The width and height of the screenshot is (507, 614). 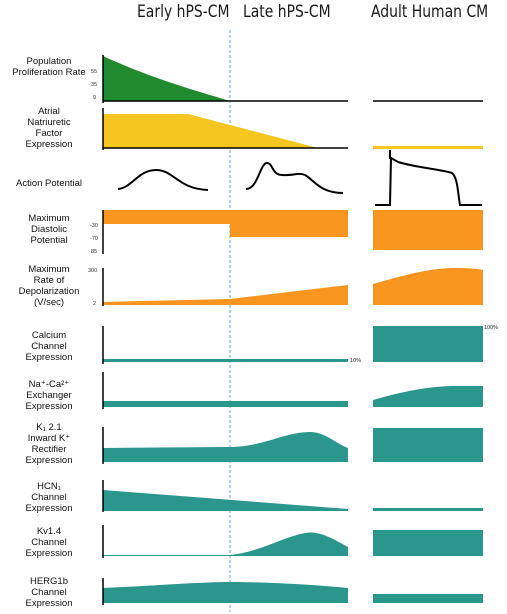 What do you see at coordinates (49, 67) in the screenshot?
I see `row-label-proliferation: Population Proliferation Rate` at bounding box center [49, 67].